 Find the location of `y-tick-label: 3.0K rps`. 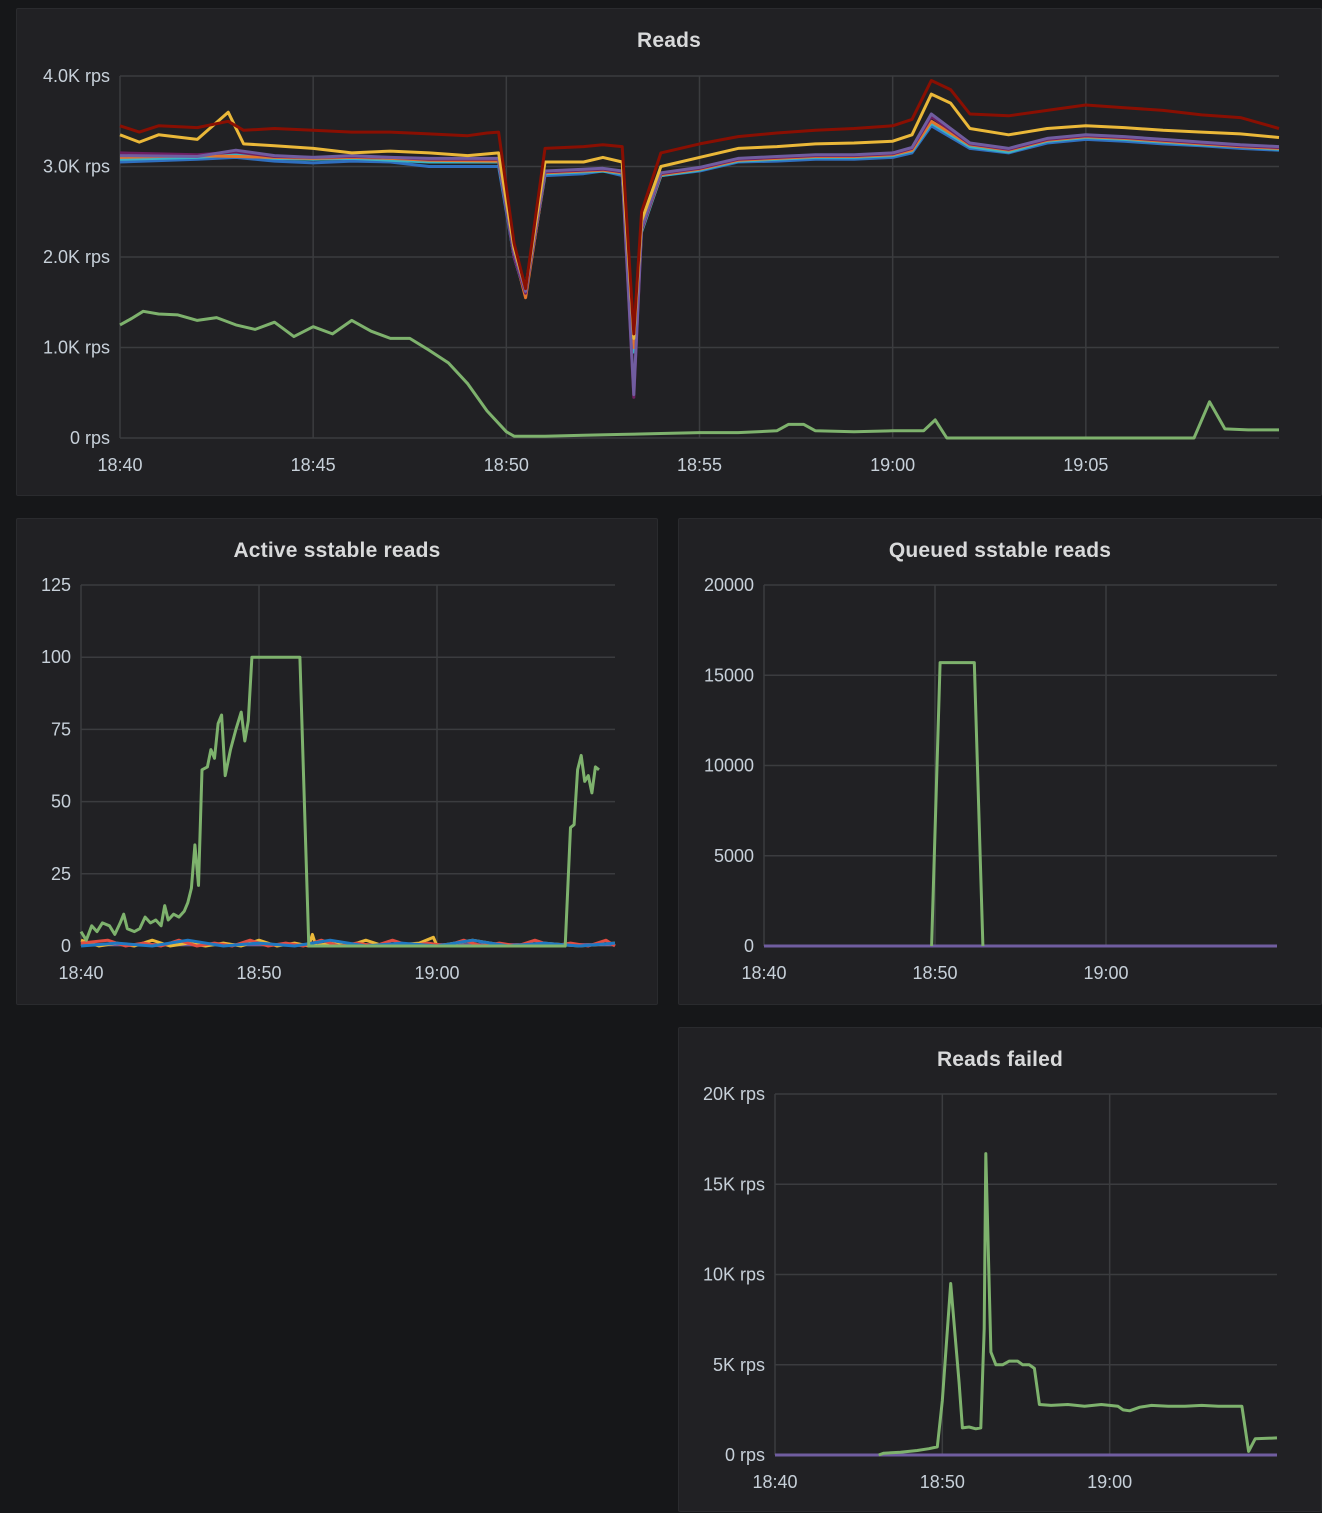

y-tick-label: 3.0K rps is located at coordinates (76, 167).